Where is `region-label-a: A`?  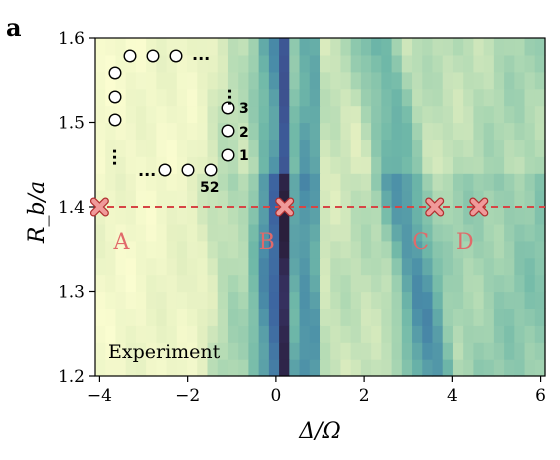 region-label-a: A is located at coordinates (121, 242).